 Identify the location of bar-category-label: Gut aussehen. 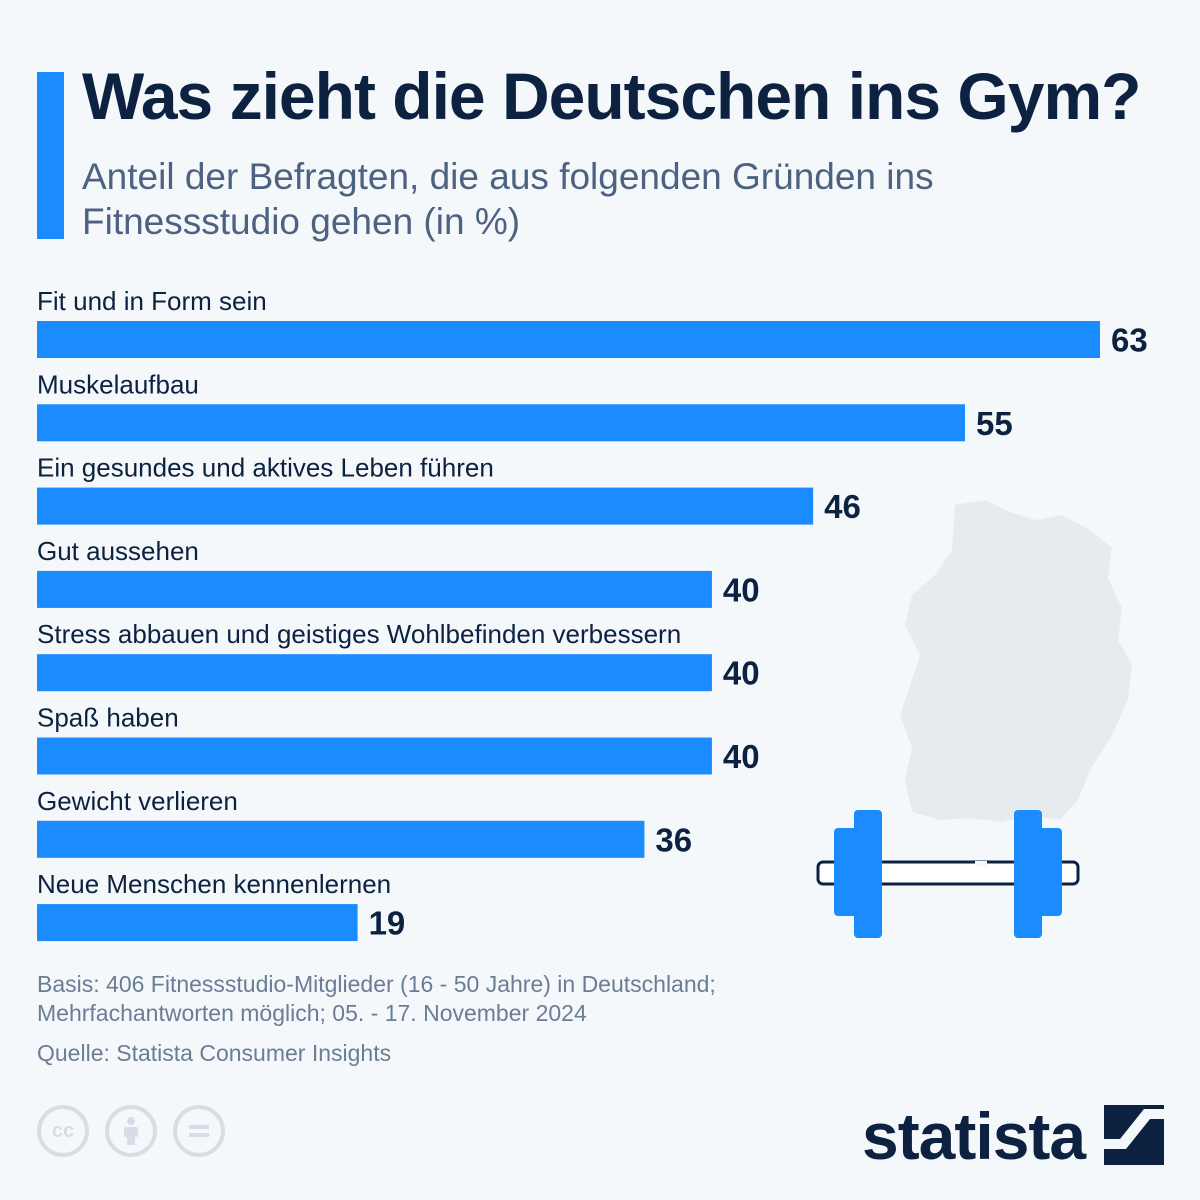
(118, 551).